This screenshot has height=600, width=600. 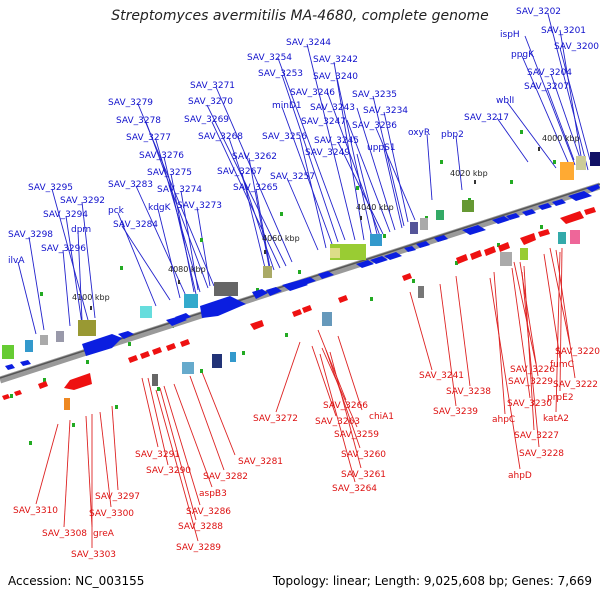 I want to click on gene-label: SAV_3202, so click(x=538, y=12).